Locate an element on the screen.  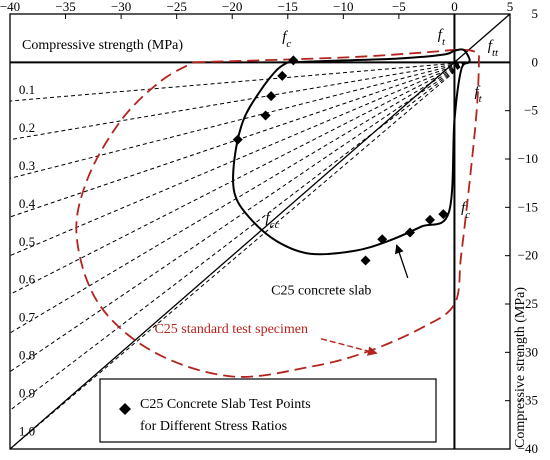
legend-diamond-marker is located at coordinates (125, 409).